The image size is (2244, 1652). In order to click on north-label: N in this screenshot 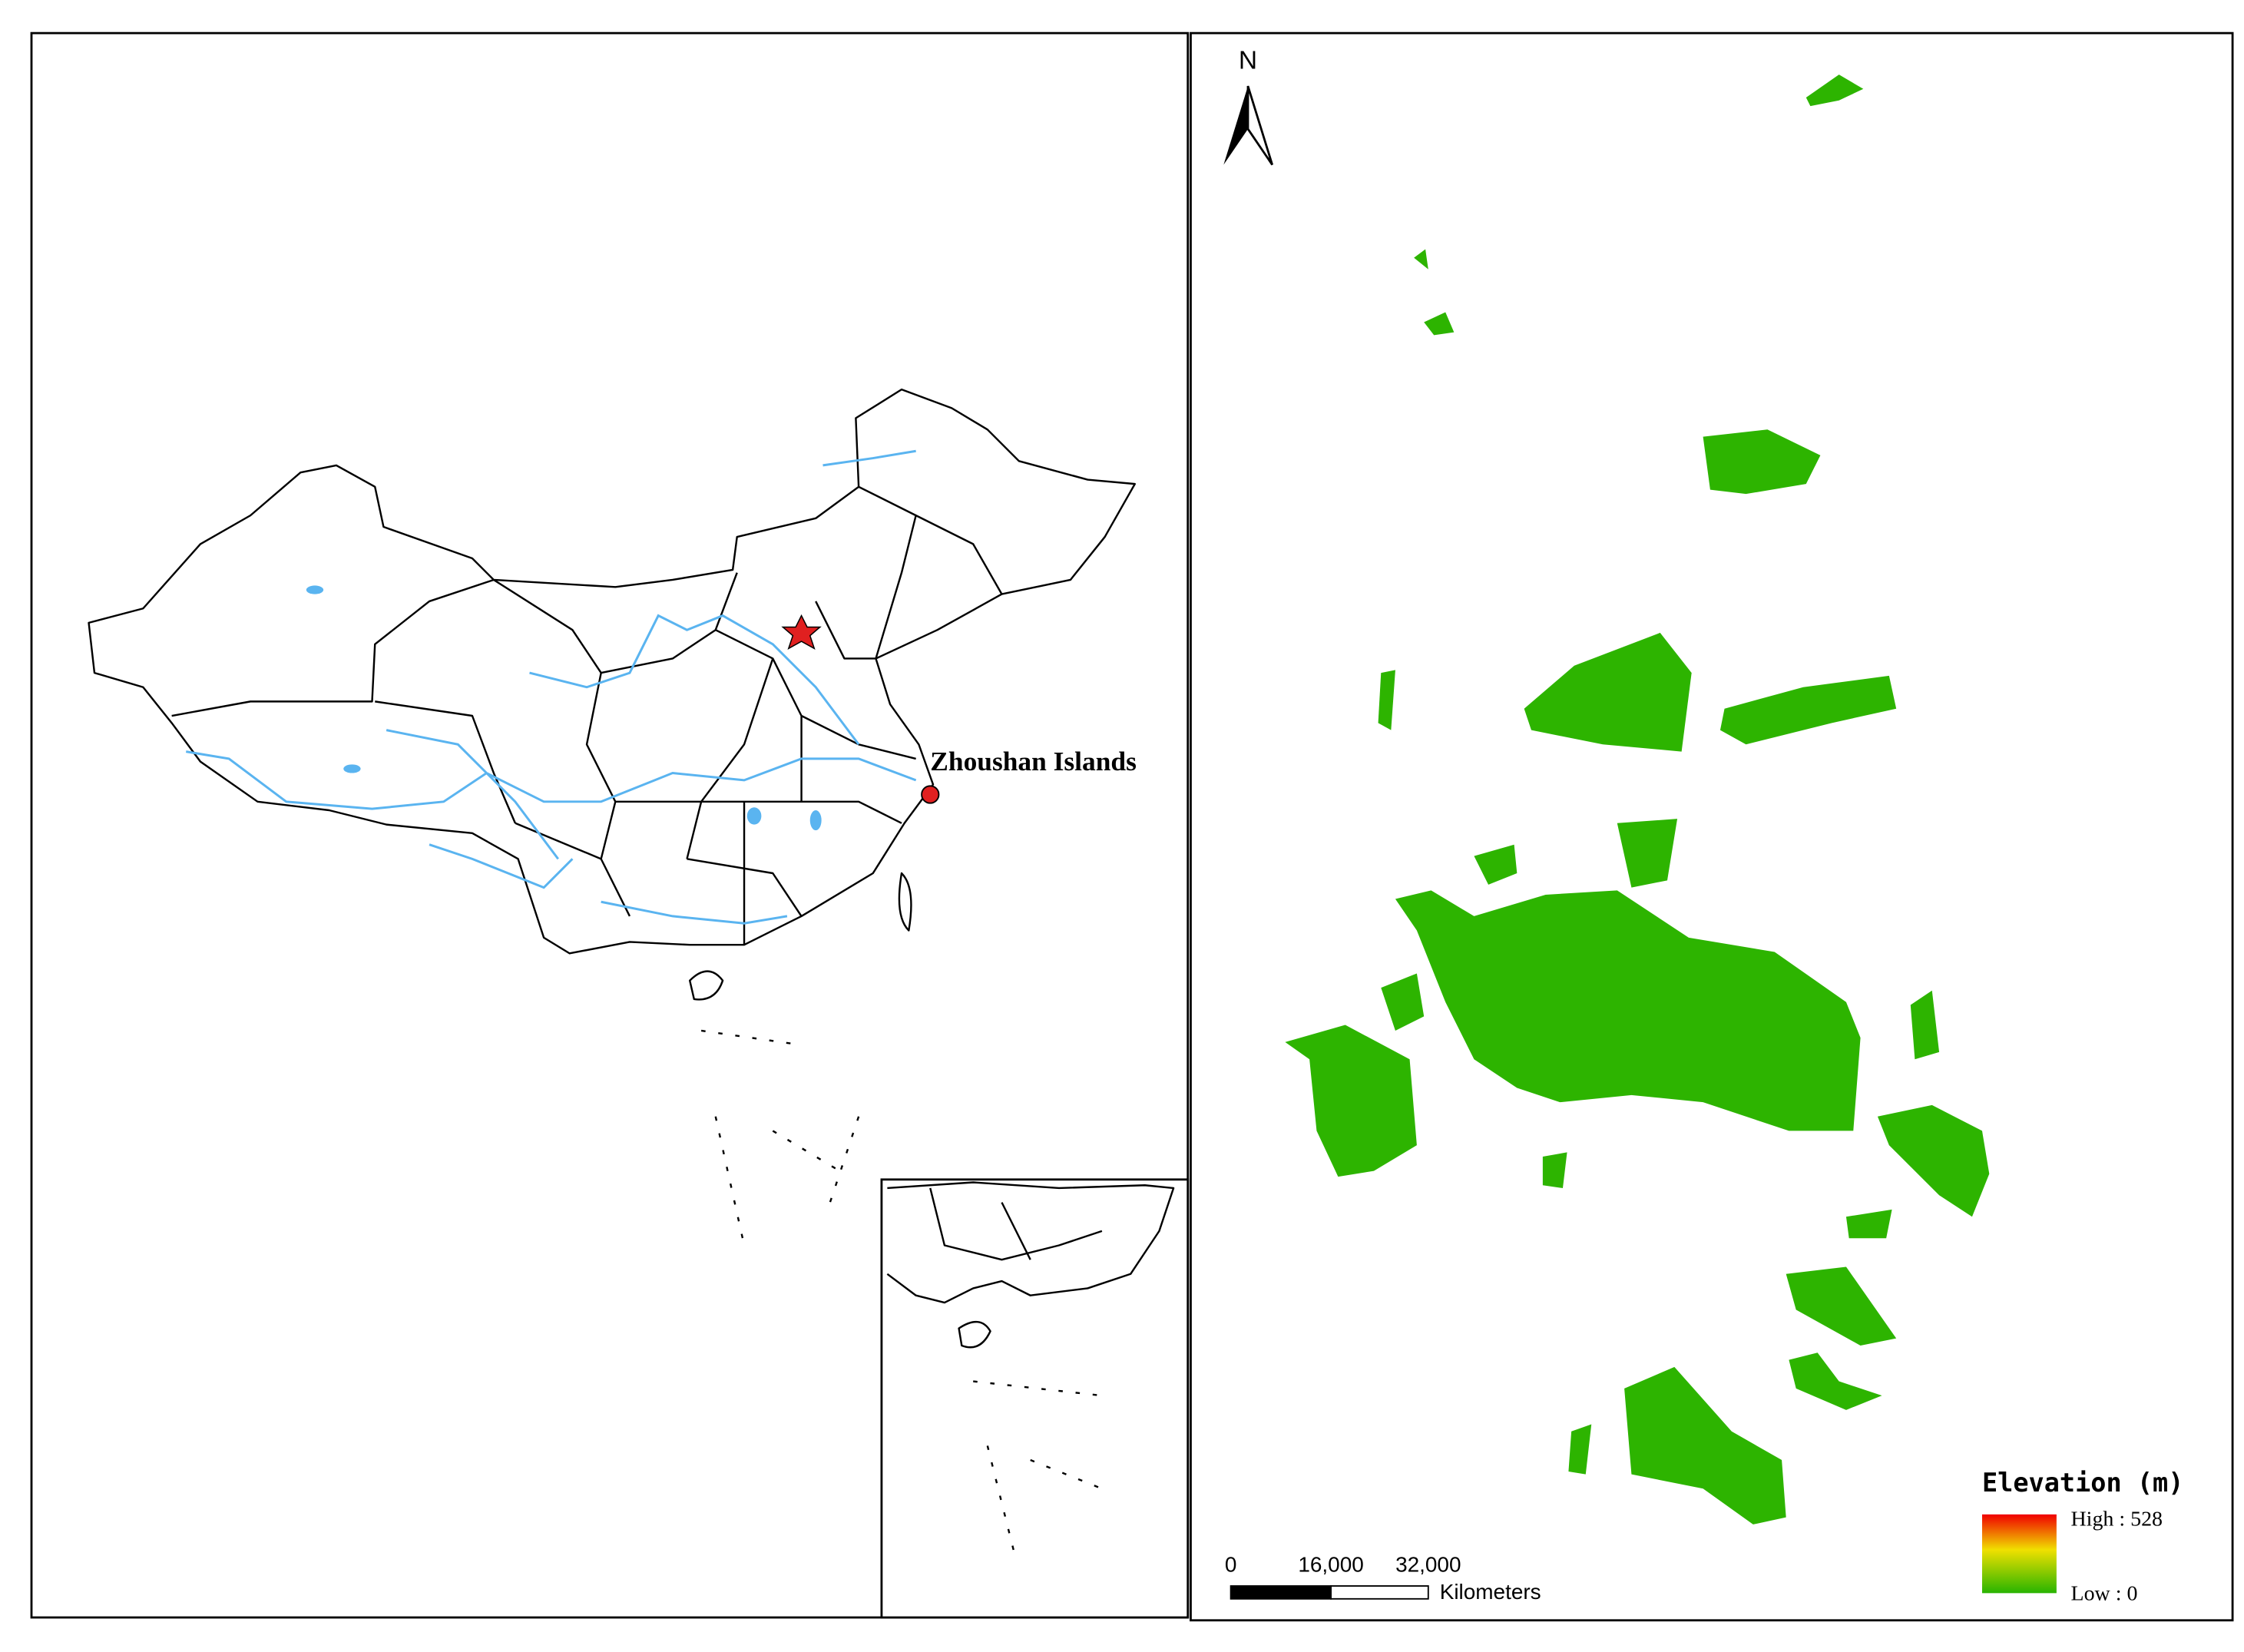, I will do `click(1248, 61)`.